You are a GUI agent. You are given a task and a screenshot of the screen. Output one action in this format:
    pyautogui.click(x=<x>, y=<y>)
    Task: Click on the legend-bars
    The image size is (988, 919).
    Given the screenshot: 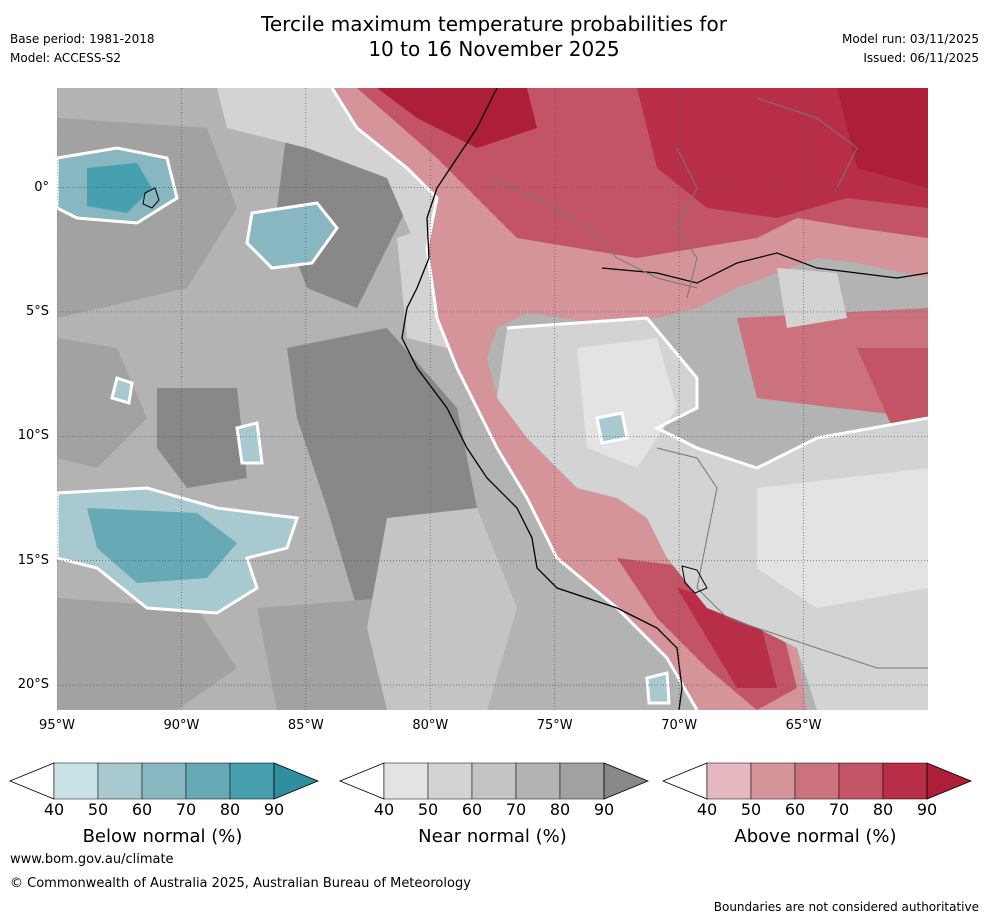 What is the action you would take?
    pyautogui.click(x=490, y=781)
    